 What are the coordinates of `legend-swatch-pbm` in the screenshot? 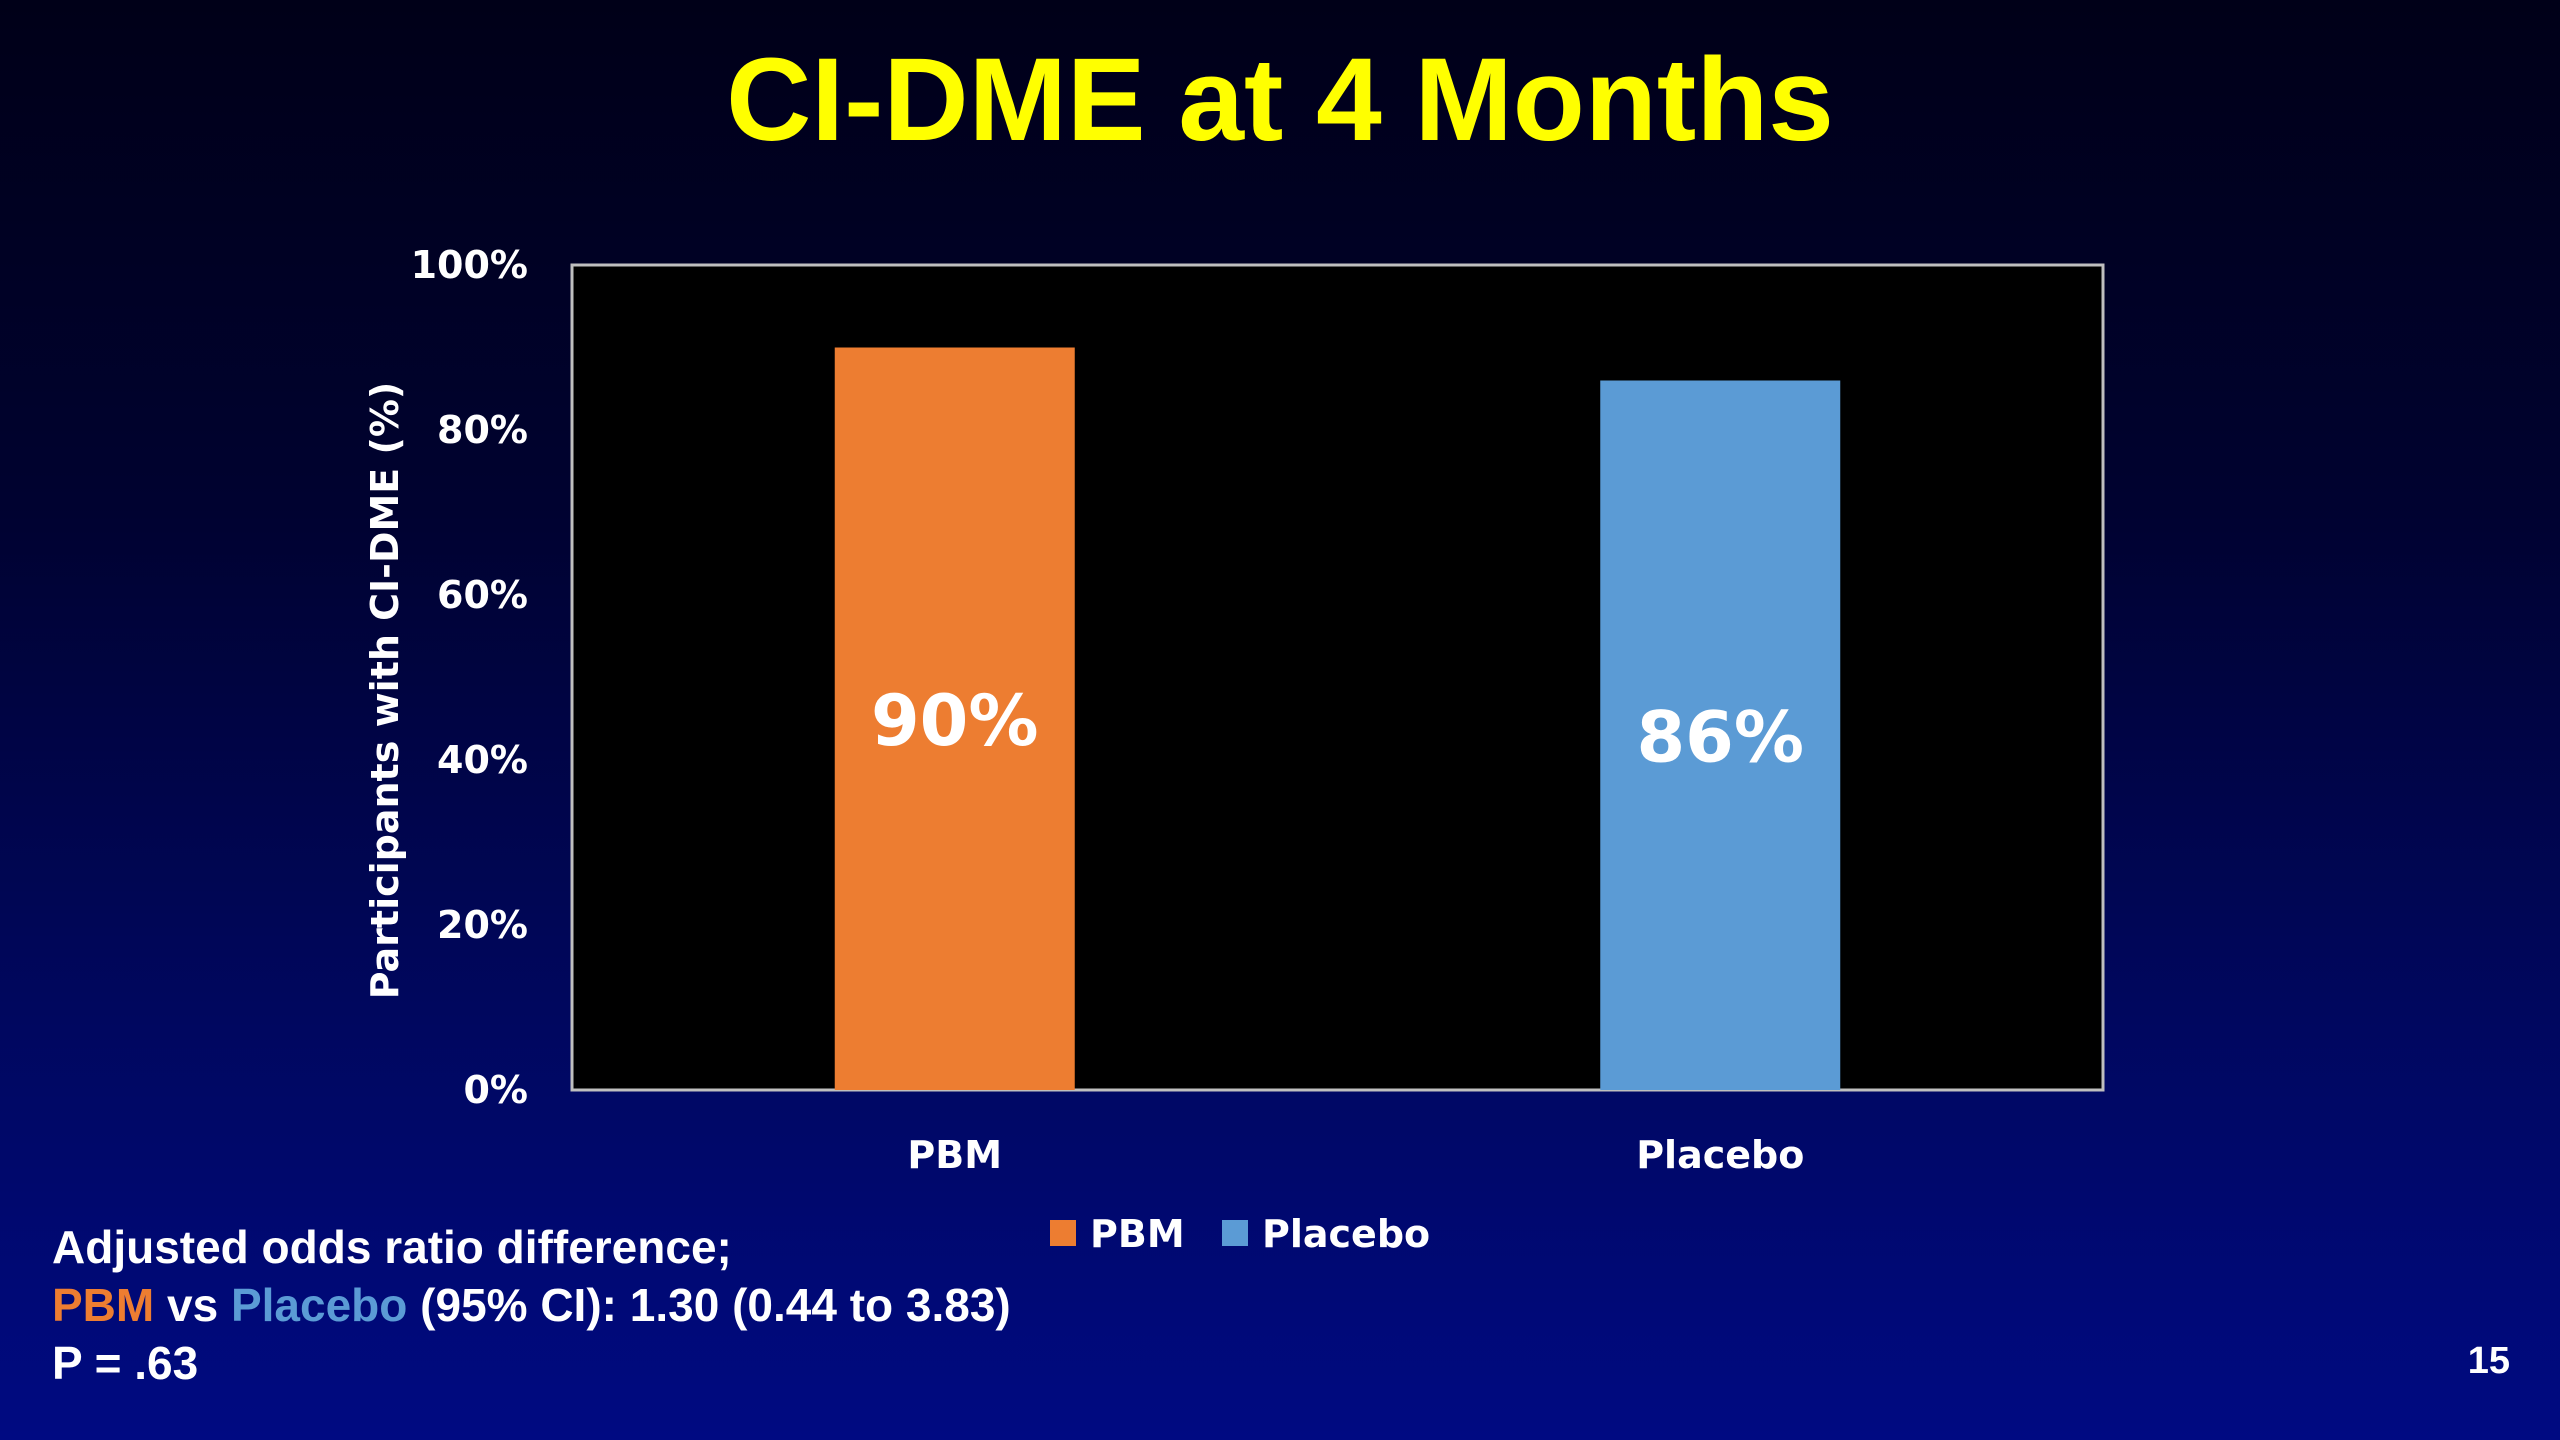 It's located at (1063, 1233).